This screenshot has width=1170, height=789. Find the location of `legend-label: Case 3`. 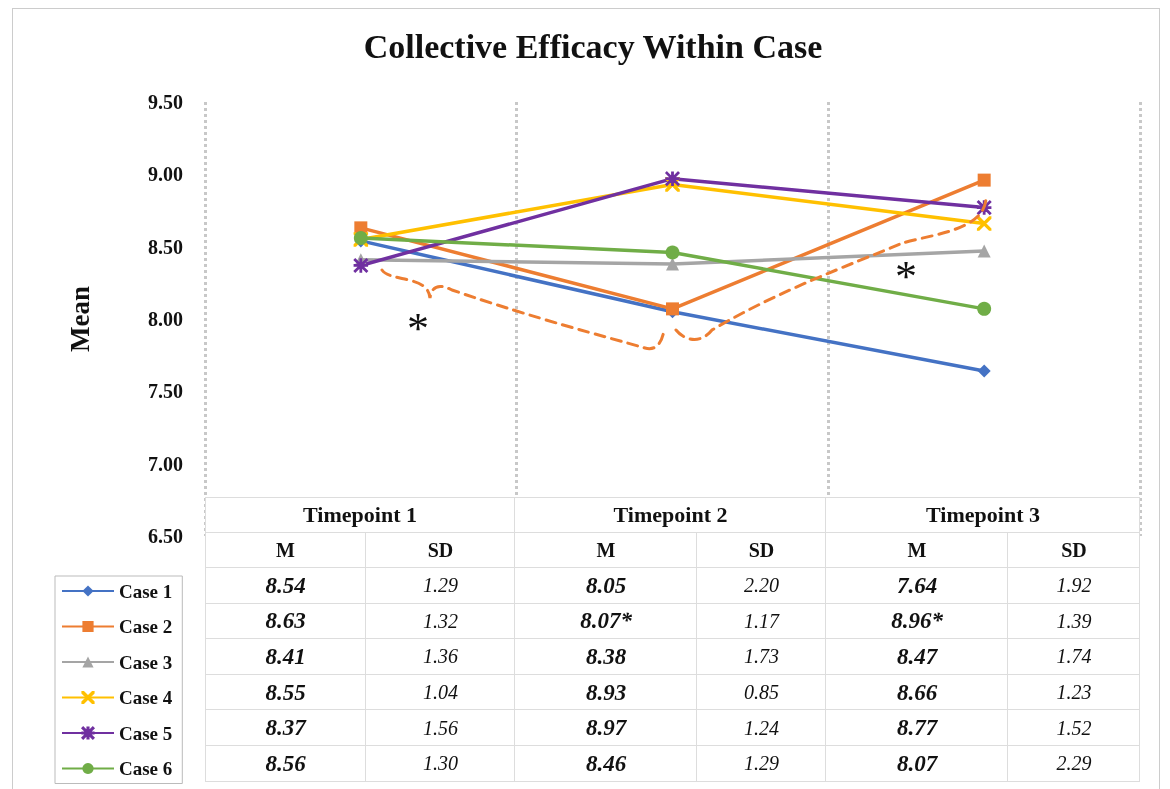

legend-label: Case 3 is located at coordinates (146, 662).